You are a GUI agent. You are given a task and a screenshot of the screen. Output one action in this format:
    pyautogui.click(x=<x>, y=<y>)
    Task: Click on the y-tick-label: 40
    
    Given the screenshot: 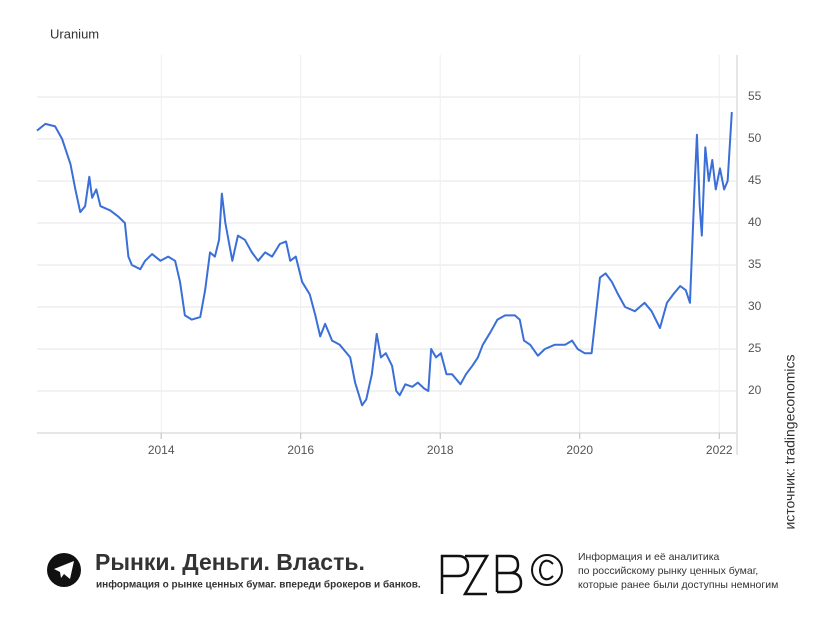 What is the action you would take?
    pyautogui.click(x=755, y=222)
    